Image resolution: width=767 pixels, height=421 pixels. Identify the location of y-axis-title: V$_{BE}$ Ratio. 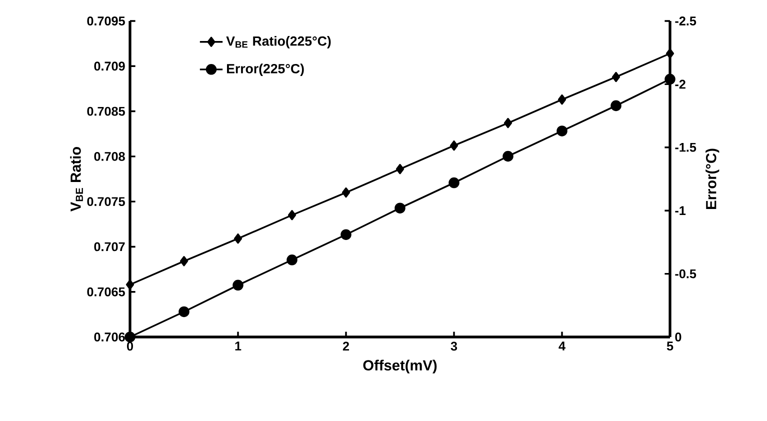
(76, 179).